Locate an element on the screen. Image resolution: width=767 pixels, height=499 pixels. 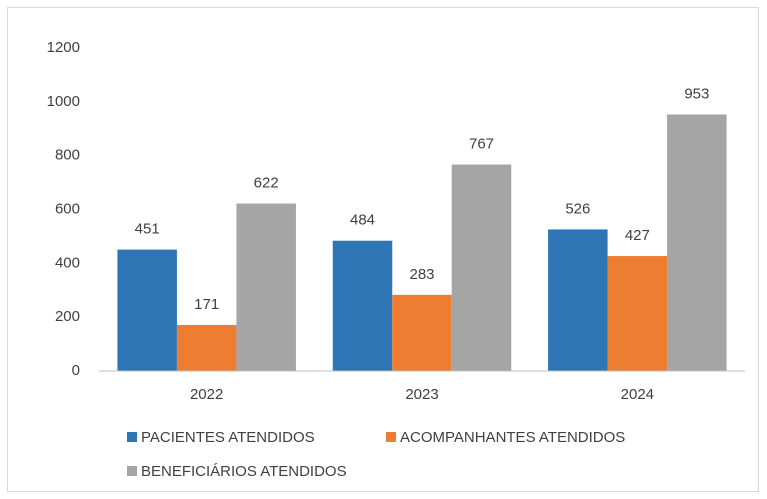
data-label: 622 is located at coordinates (266, 183).